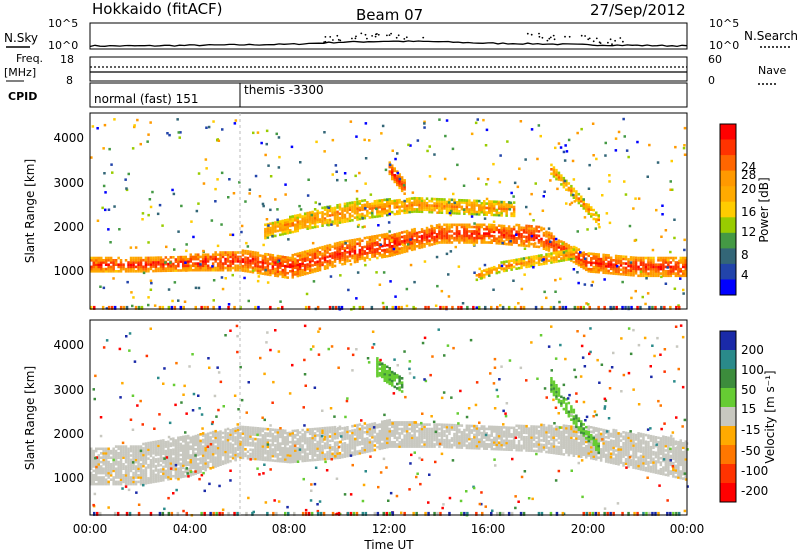 This screenshot has width=800, height=554. I want to click on power-ytick-3000: 3000, so click(68, 183).